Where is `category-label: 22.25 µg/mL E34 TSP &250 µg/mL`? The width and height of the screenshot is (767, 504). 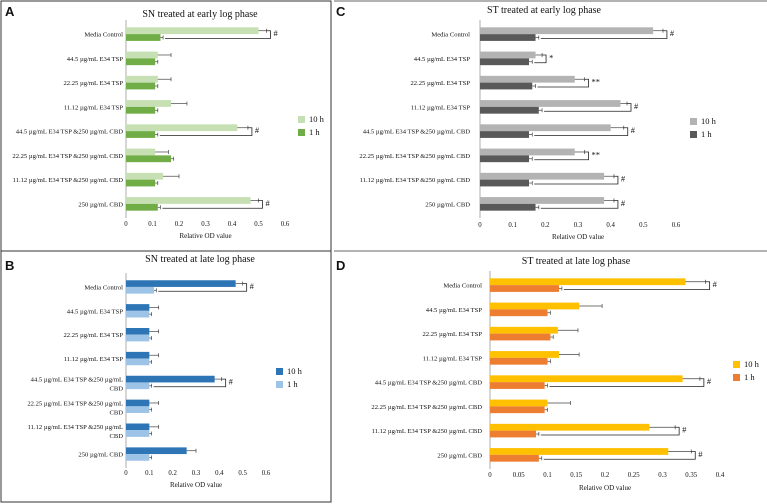
category-label: 22.25 µg/mL E34 TSP &250 µg/mL is located at coordinates (75, 403).